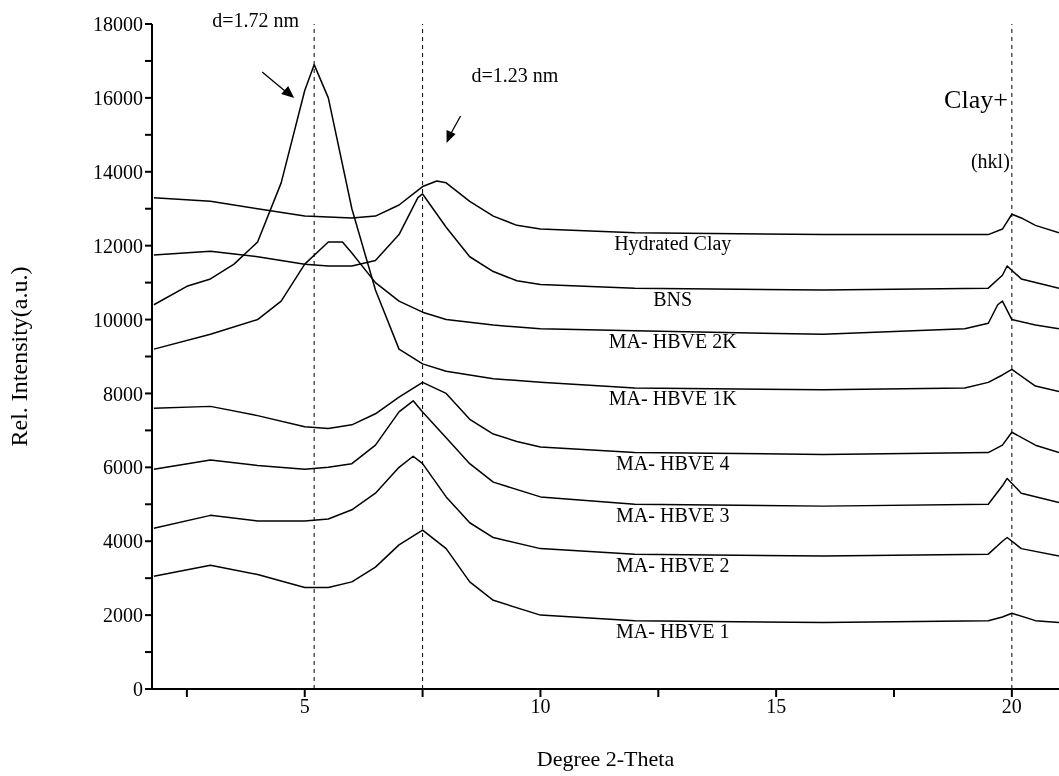  I want to click on y-tick-label: 8000, so click(123, 393).